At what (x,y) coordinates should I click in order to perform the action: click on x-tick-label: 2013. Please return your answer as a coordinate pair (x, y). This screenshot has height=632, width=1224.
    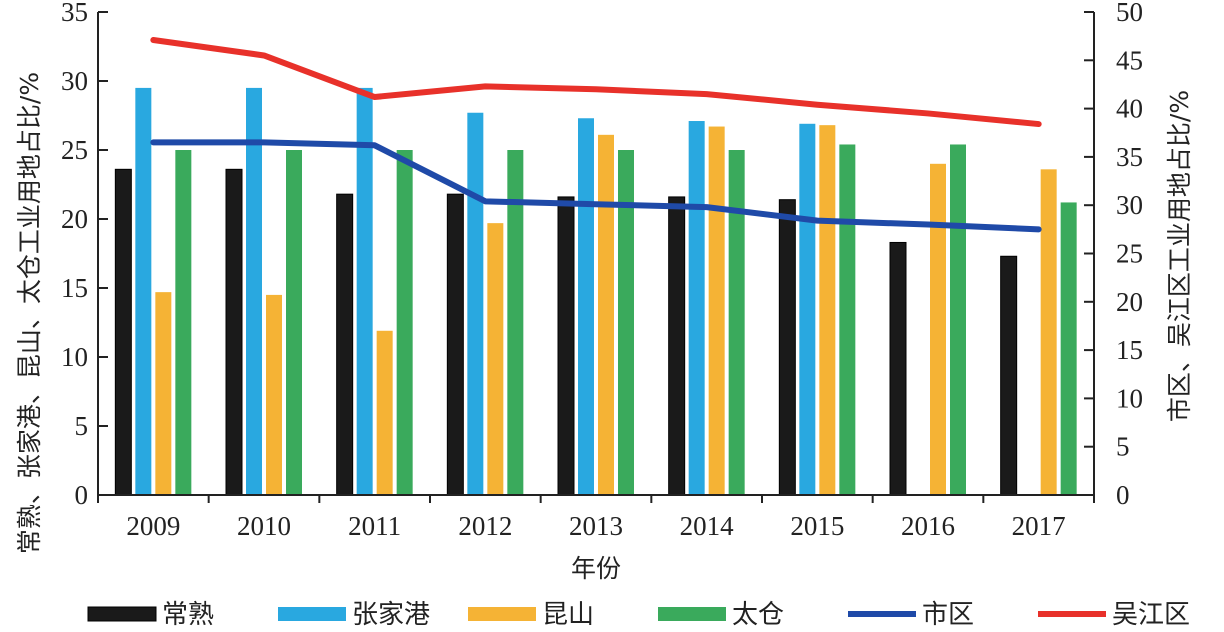
    Looking at the image, I should click on (596, 526).